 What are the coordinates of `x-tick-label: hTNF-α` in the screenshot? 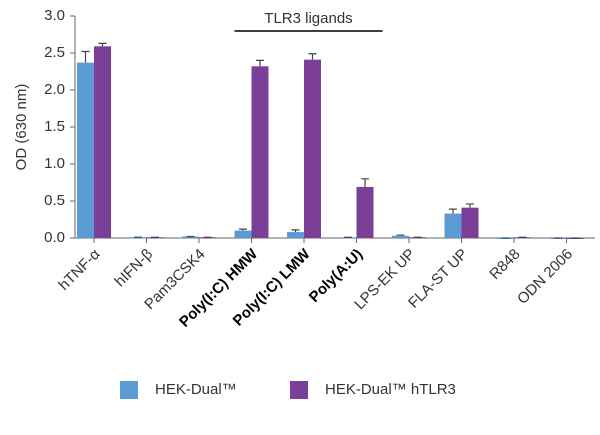 It's located at (79, 269).